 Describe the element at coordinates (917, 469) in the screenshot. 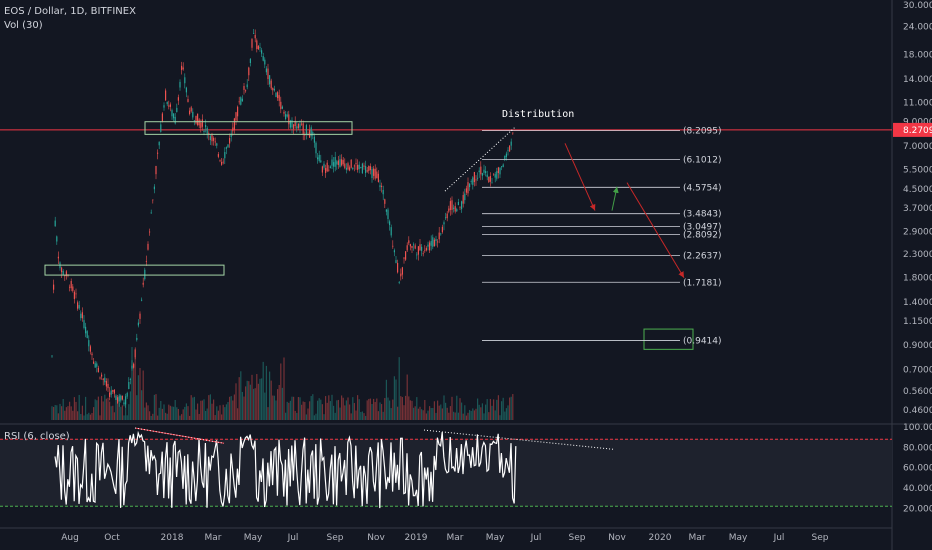

I see `rsi-tick-label: 60.0000` at that location.